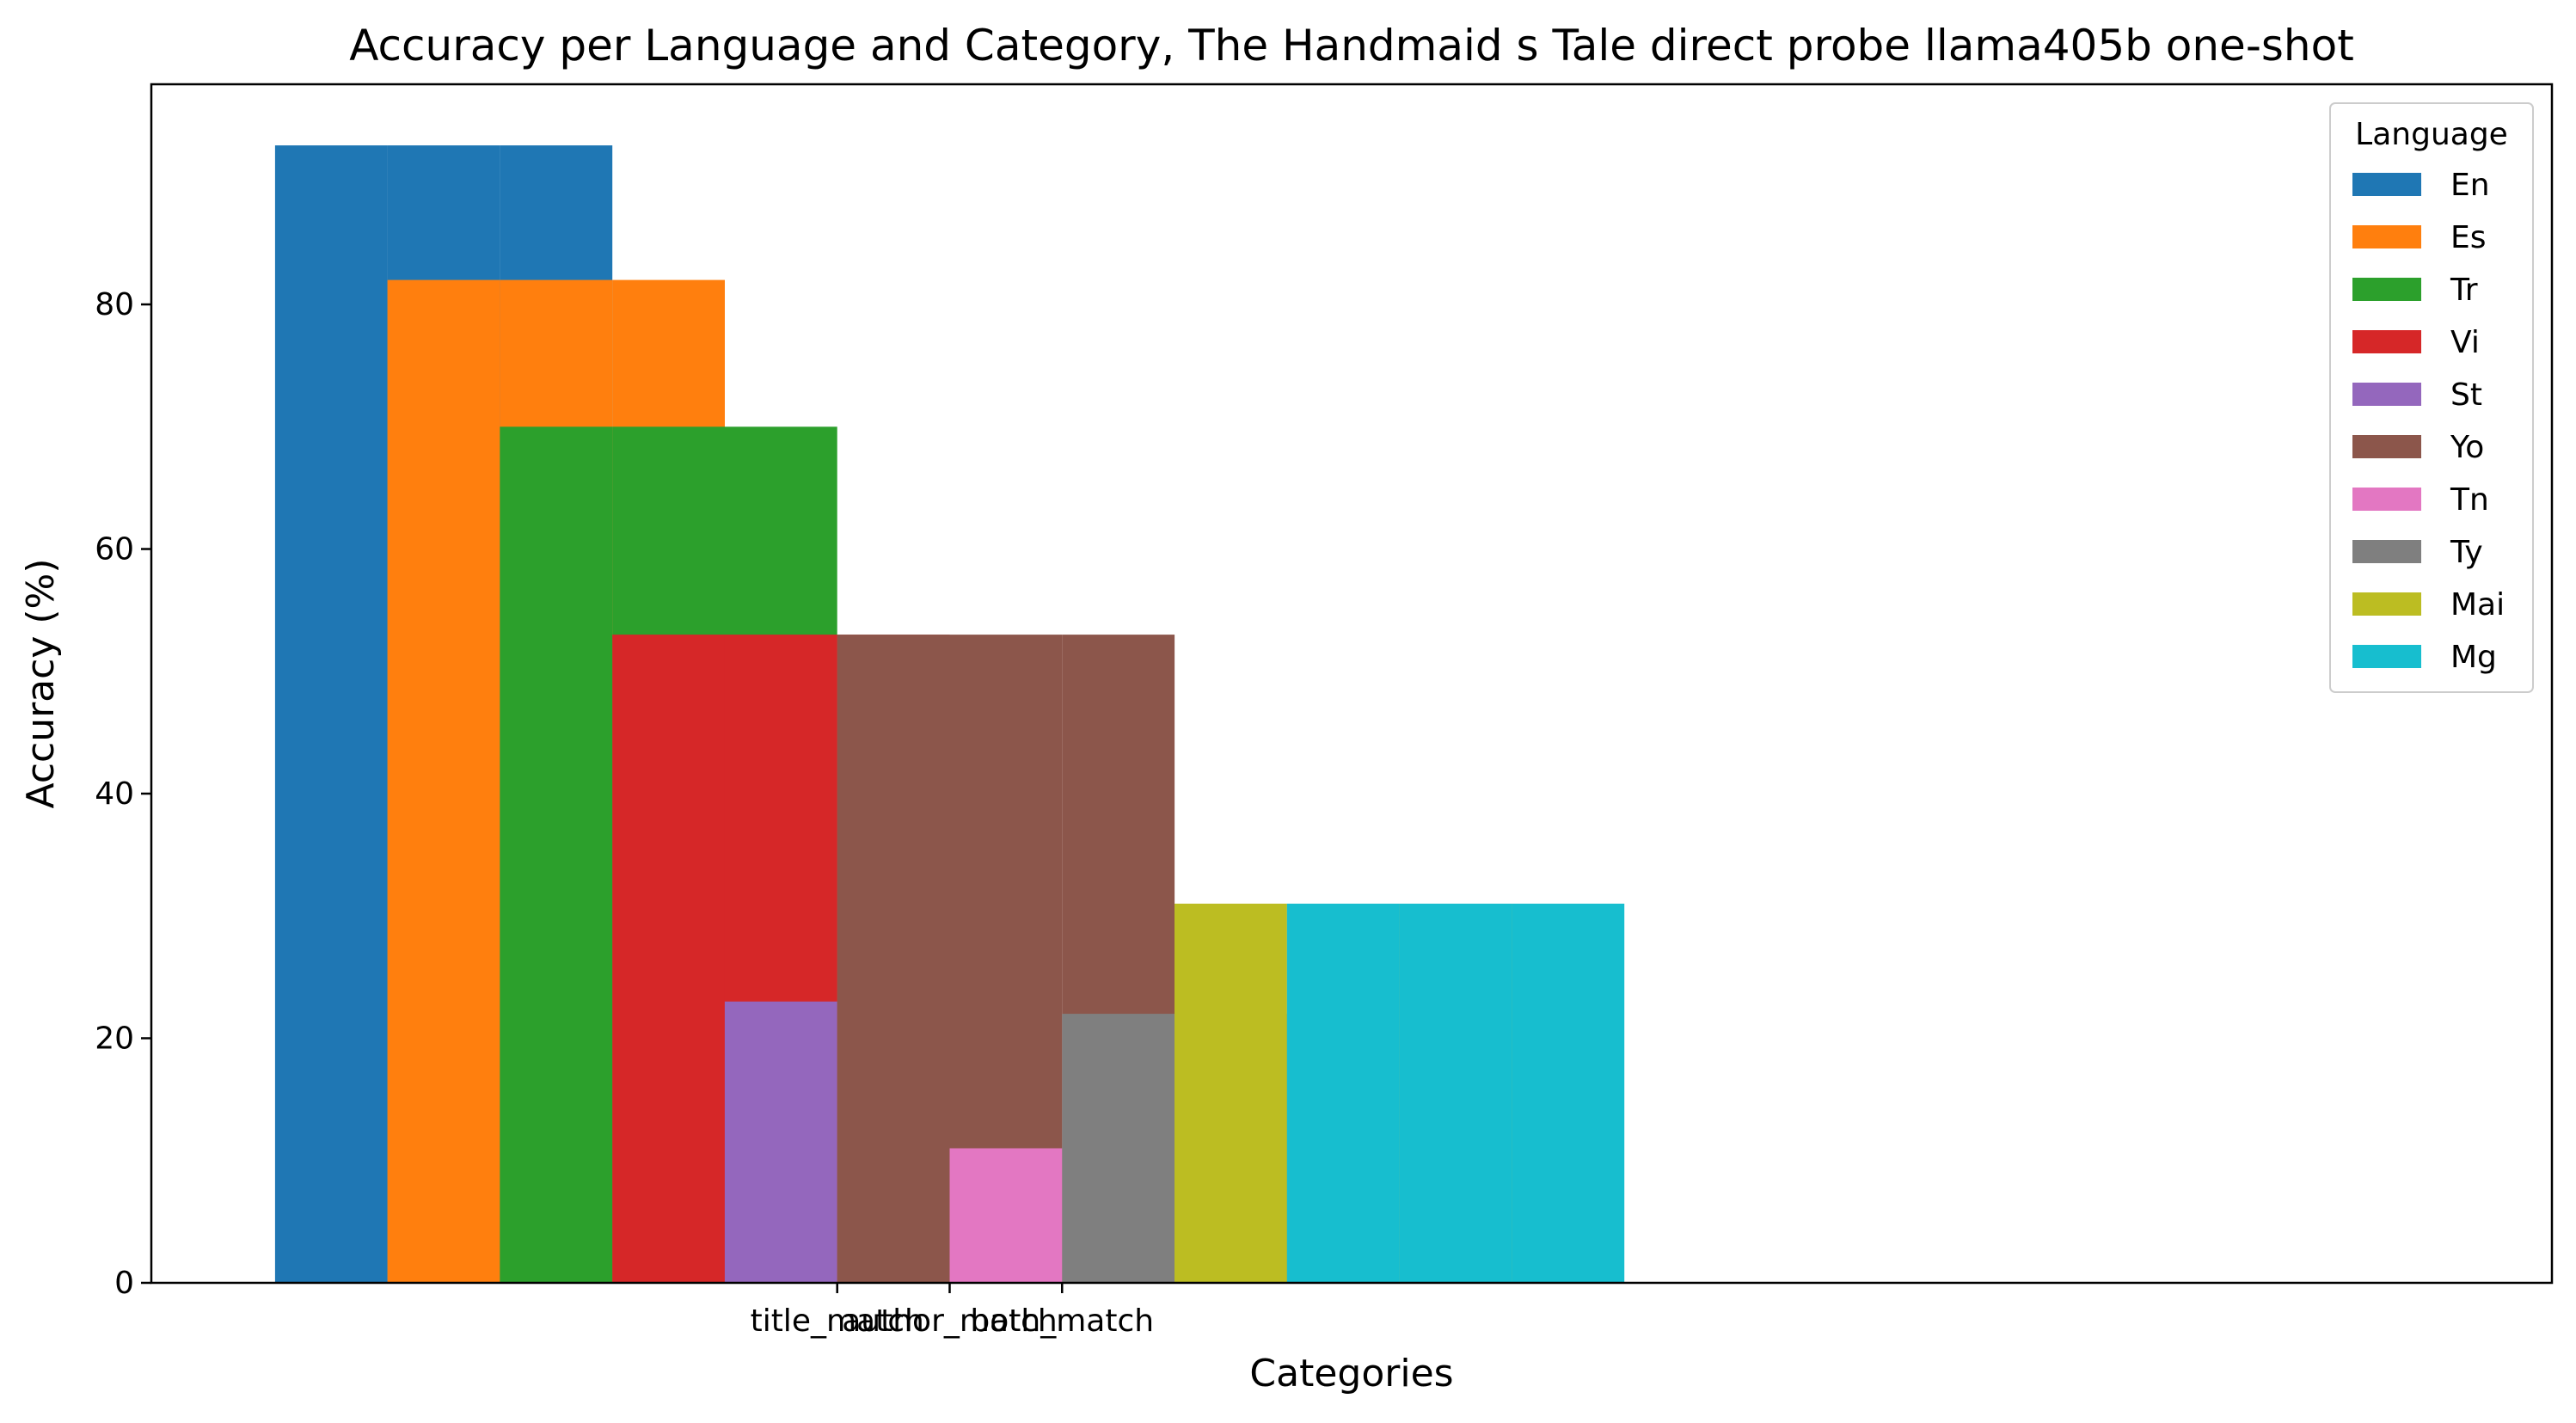 This screenshot has width=2576, height=1423. Describe the element at coordinates (2386, 394) in the screenshot. I see `legend-swatch-st` at that location.